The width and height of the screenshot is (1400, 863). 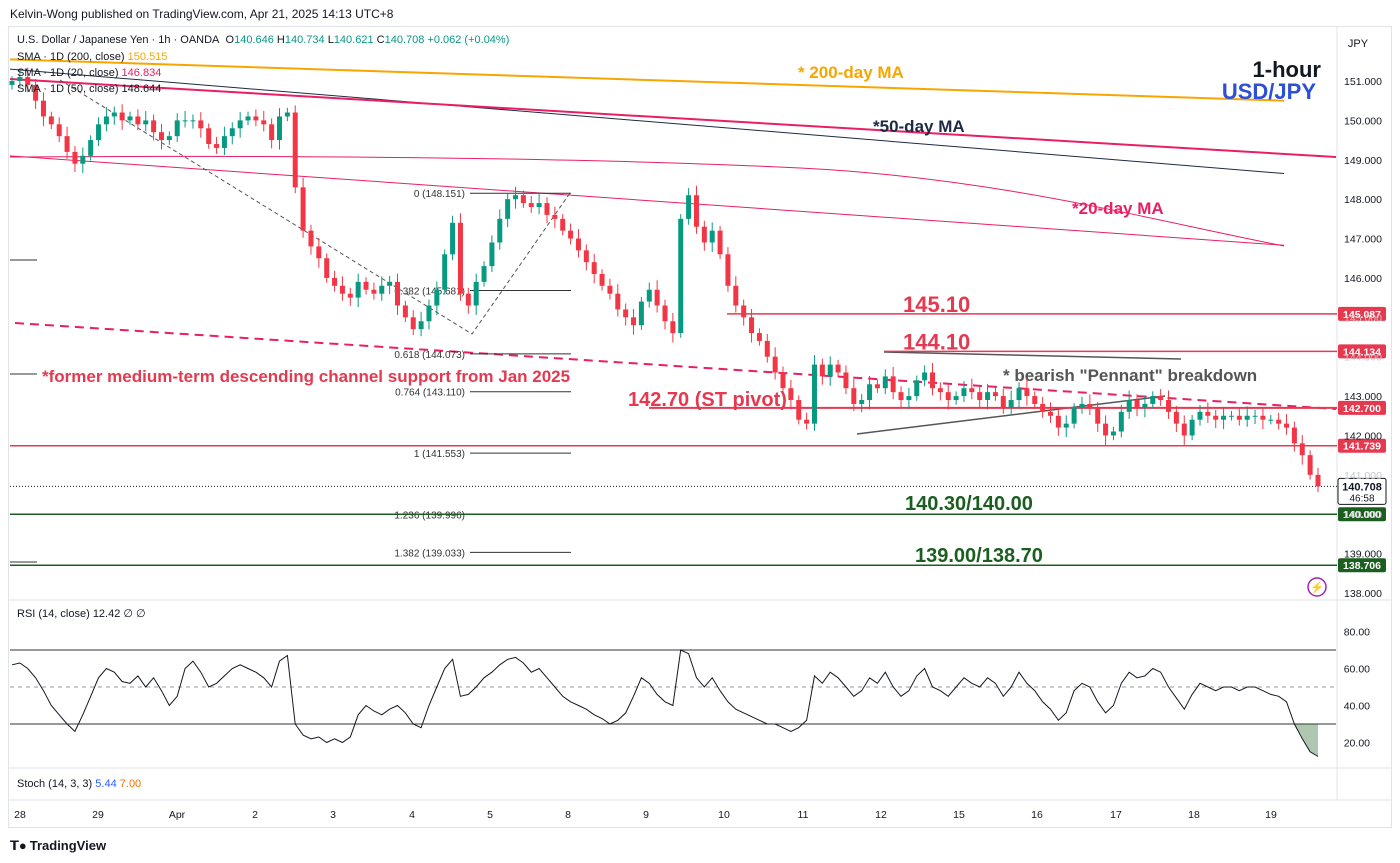 What do you see at coordinates (969, 504) in the screenshot?
I see `level-label-4: 140.30/140.00` at bounding box center [969, 504].